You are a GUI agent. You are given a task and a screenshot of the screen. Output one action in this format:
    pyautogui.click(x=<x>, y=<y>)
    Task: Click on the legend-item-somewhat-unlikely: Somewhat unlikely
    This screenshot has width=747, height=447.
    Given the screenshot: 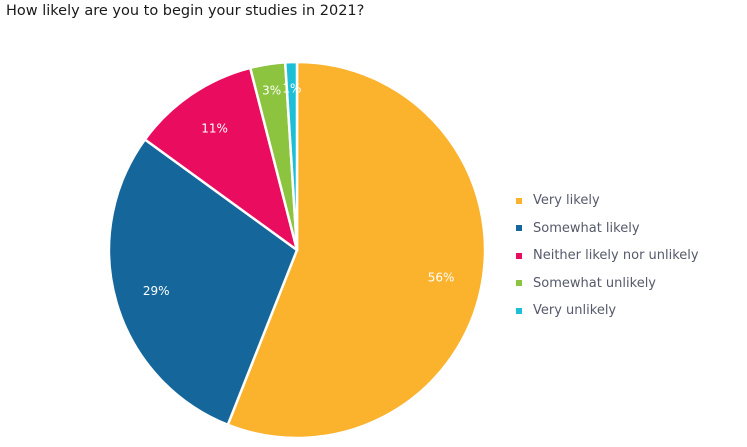 What is the action you would take?
    pyautogui.click(x=607, y=284)
    